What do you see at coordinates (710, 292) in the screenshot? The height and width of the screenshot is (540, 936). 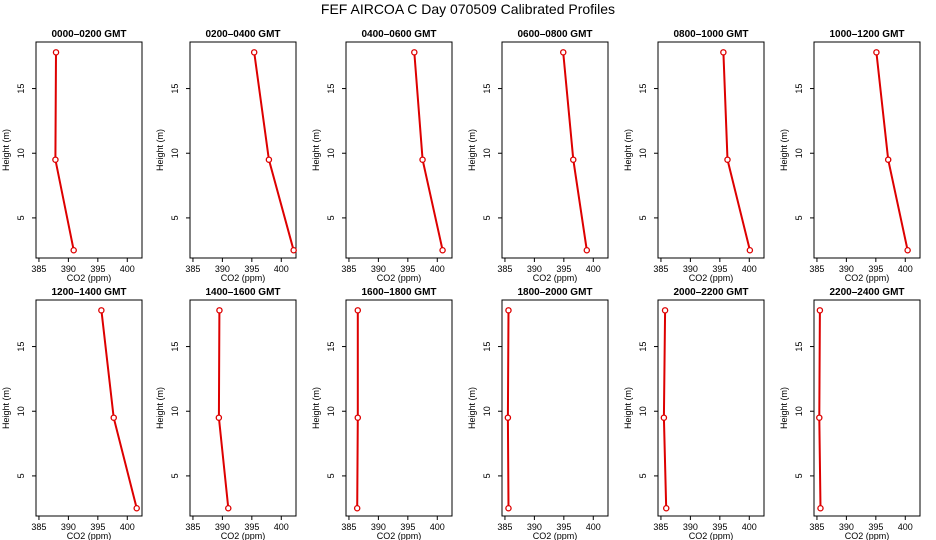 I see `panel-title: 2000–2200 GMT` at bounding box center [710, 292].